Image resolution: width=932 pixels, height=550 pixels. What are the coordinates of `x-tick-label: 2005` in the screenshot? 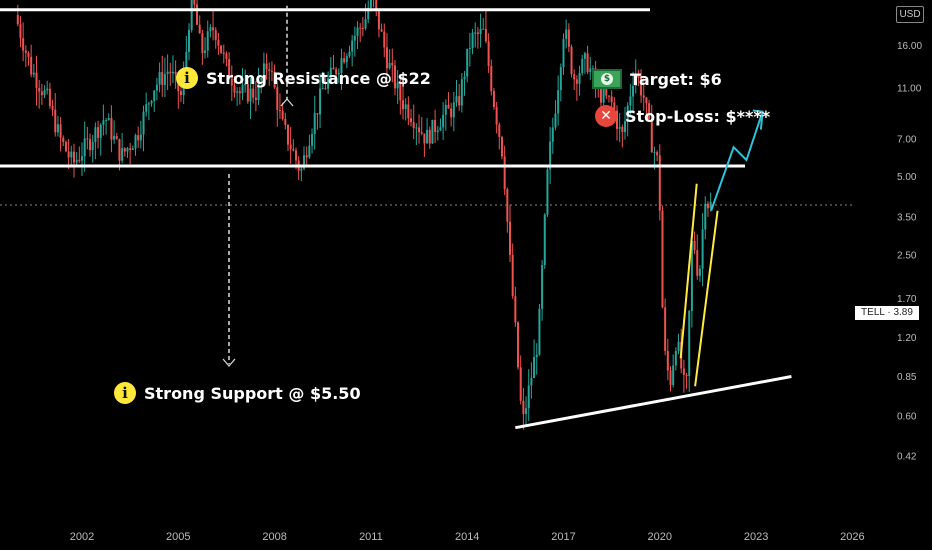 It's located at (178, 537).